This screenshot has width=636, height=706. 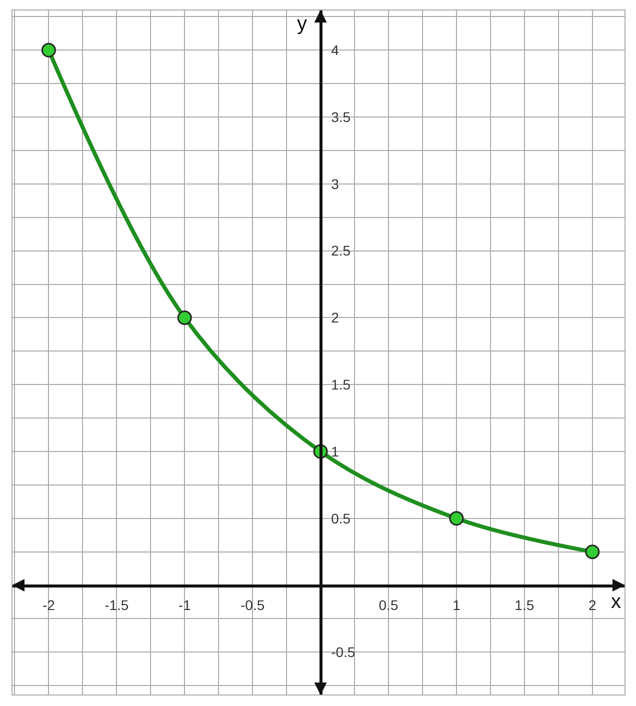 What do you see at coordinates (116, 604) in the screenshot?
I see `x-tick-label: -1.5` at bounding box center [116, 604].